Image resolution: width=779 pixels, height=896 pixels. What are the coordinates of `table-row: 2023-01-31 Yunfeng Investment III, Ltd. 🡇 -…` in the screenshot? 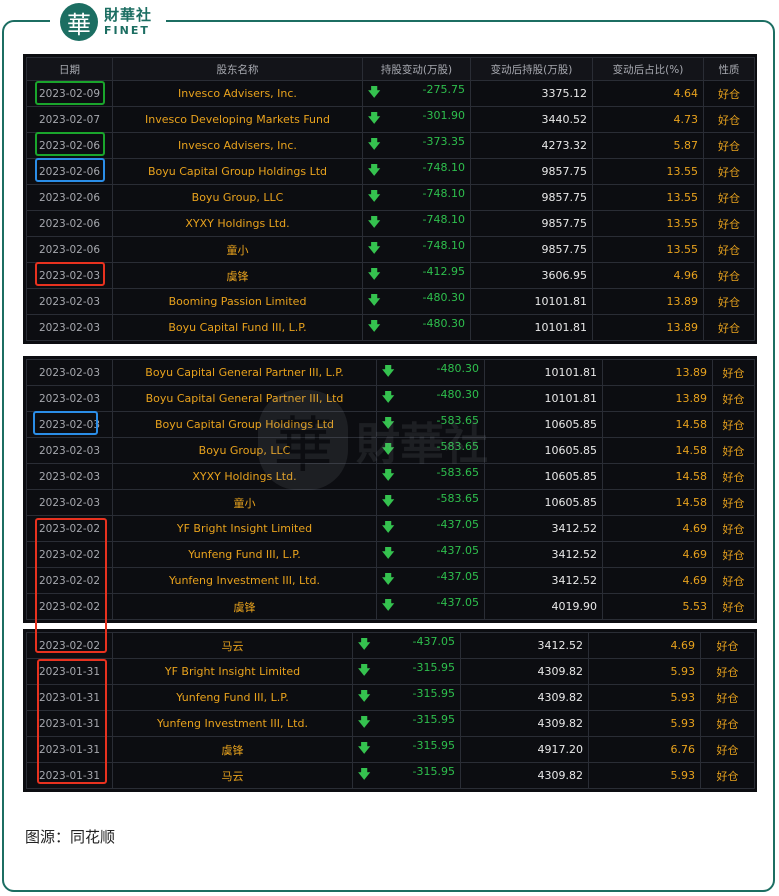 It's located at (390, 723).